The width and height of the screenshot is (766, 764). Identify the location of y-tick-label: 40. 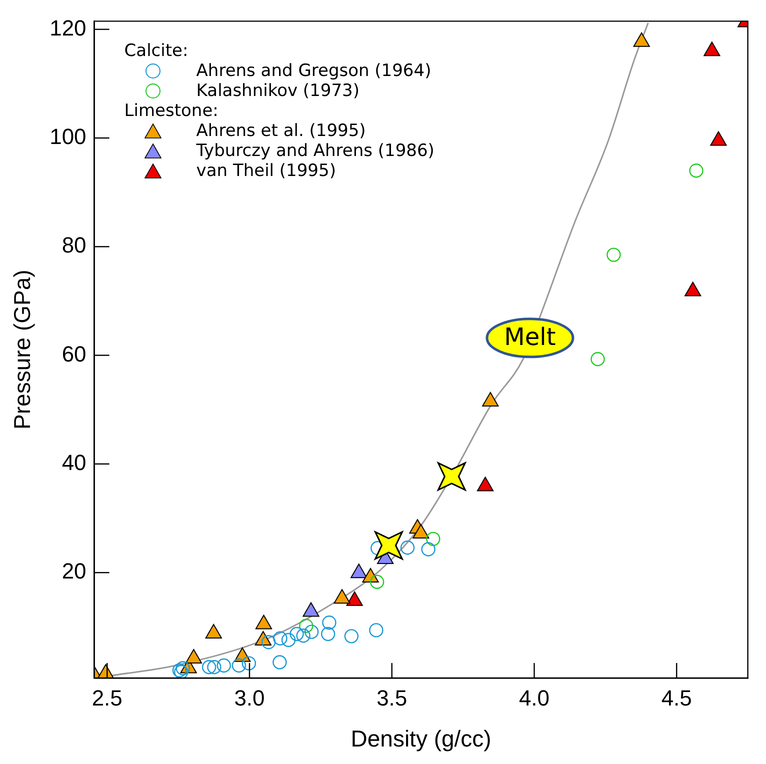
(74, 463).